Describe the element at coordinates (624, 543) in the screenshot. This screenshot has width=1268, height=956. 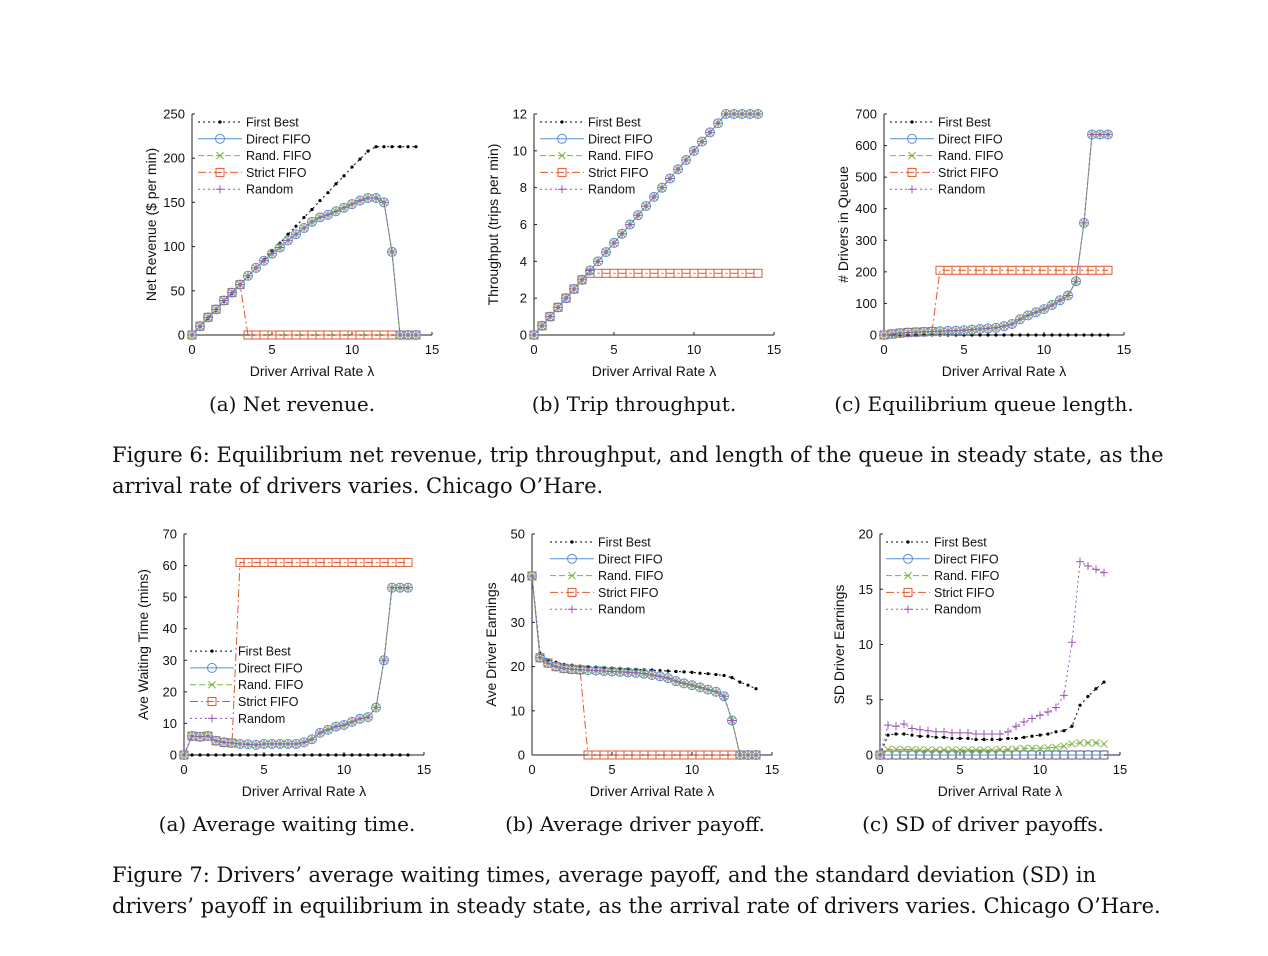
I see `legend-label: First Best` at that location.